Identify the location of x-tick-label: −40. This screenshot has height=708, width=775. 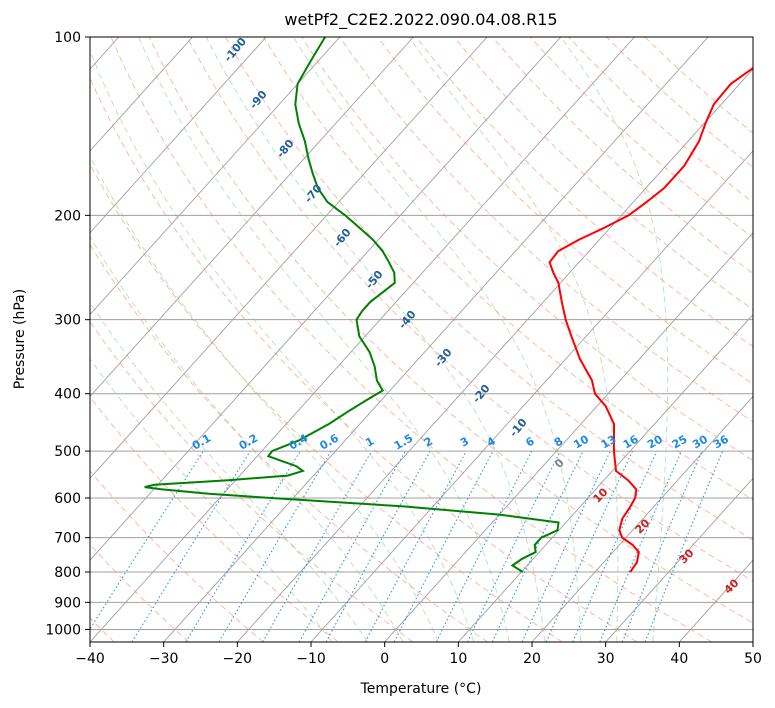
(90, 659).